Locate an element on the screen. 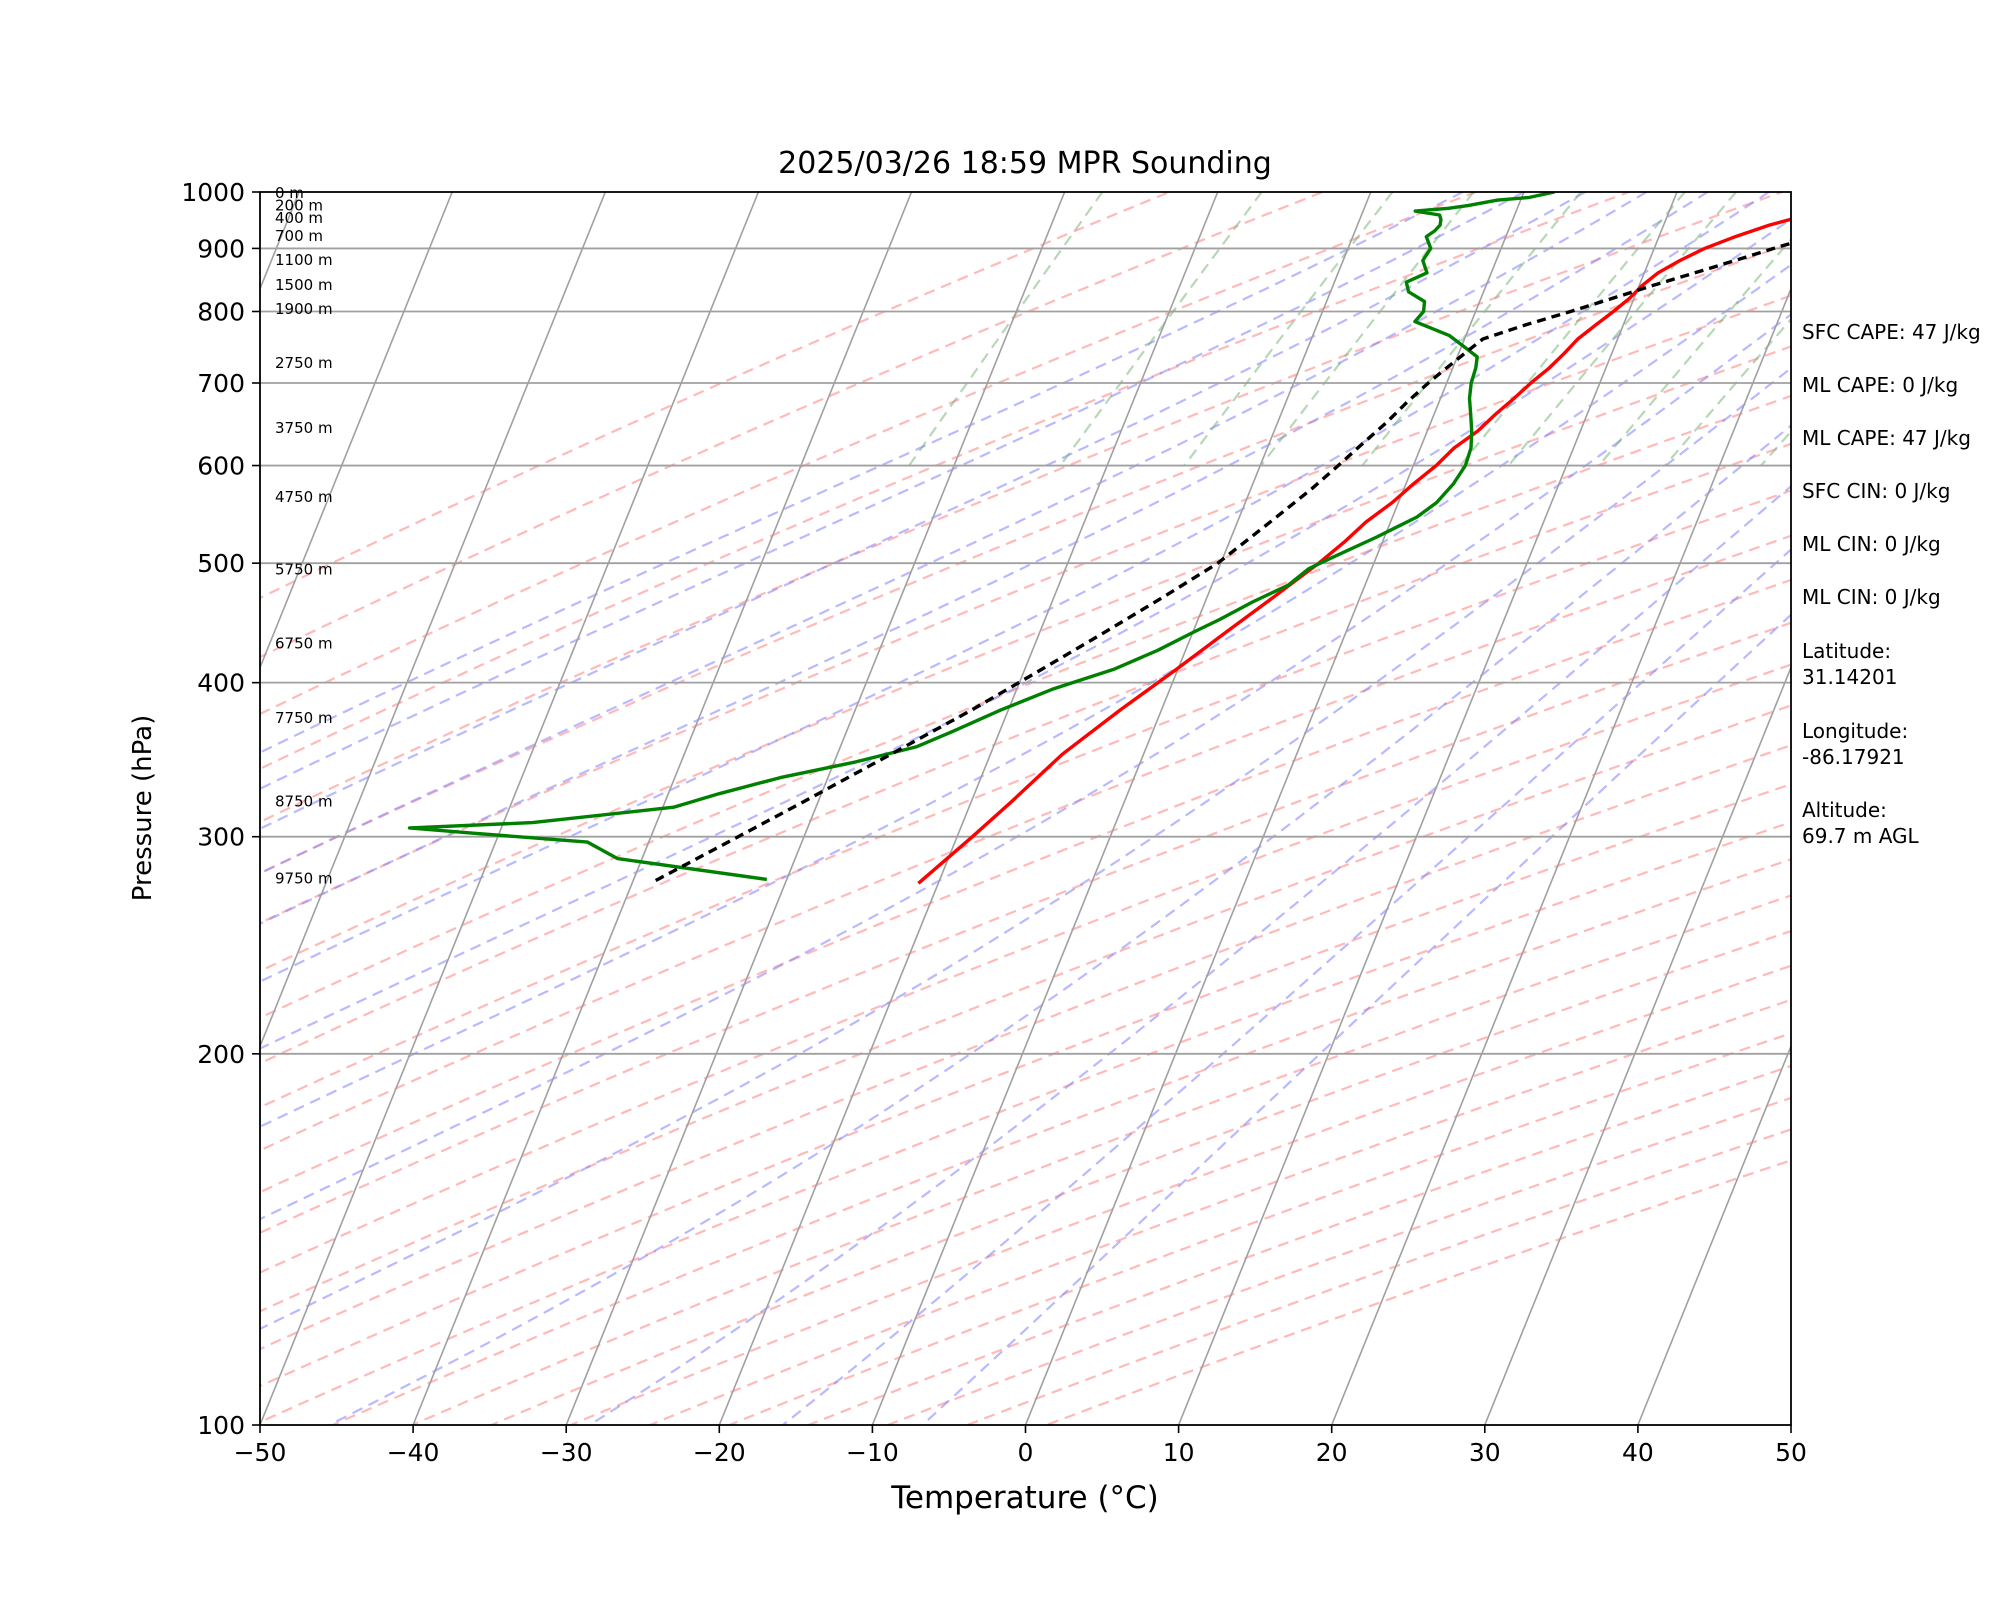 The height and width of the screenshot is (1600, 2000). x-axis-label: Temperature (°C) is located at coordinates (1024, 1498).